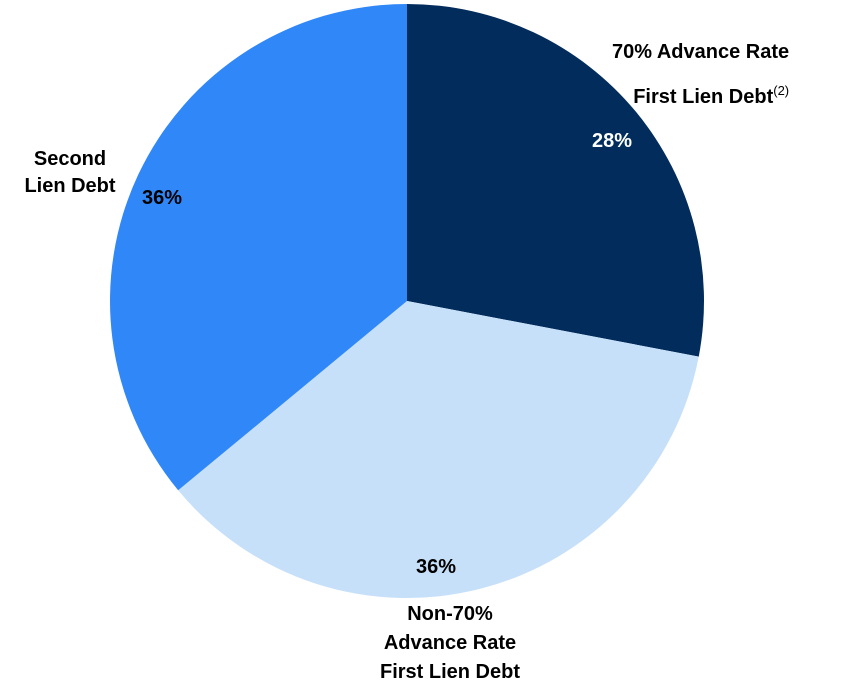 Image resolution: width=847 pixels, height=693 pixels. I want to click on slice-label-line-wrap: First Lien Debt(2), so click(700, 97).